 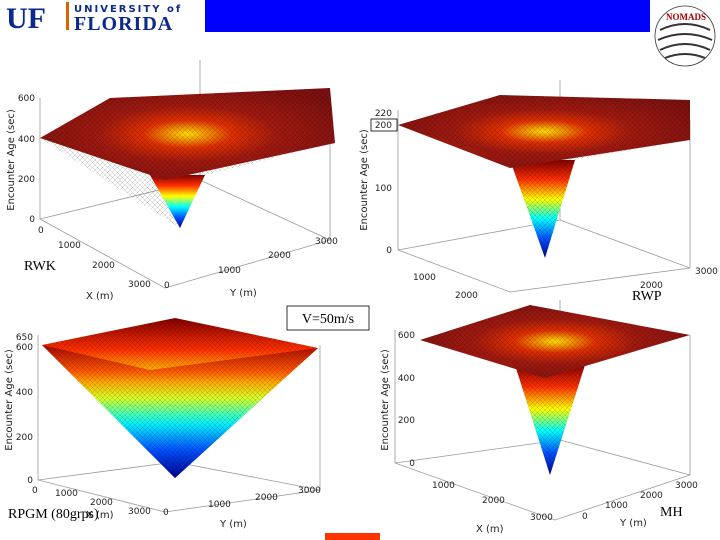 What do you see at coordinates (352, 536) in the screenshot?
I see `footer-bar` at bounding box center [352, 536].